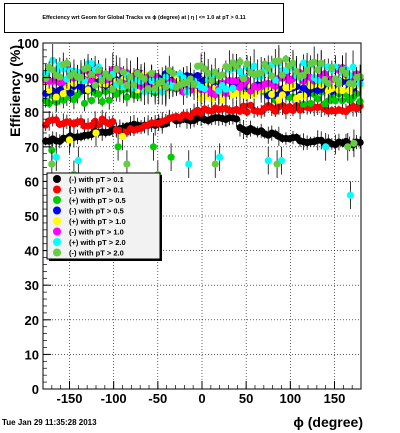  What do you see at coordinates (114, 398) in the screenshot?
I see `x-tick-label: -100` at bounding box center [114, 398].